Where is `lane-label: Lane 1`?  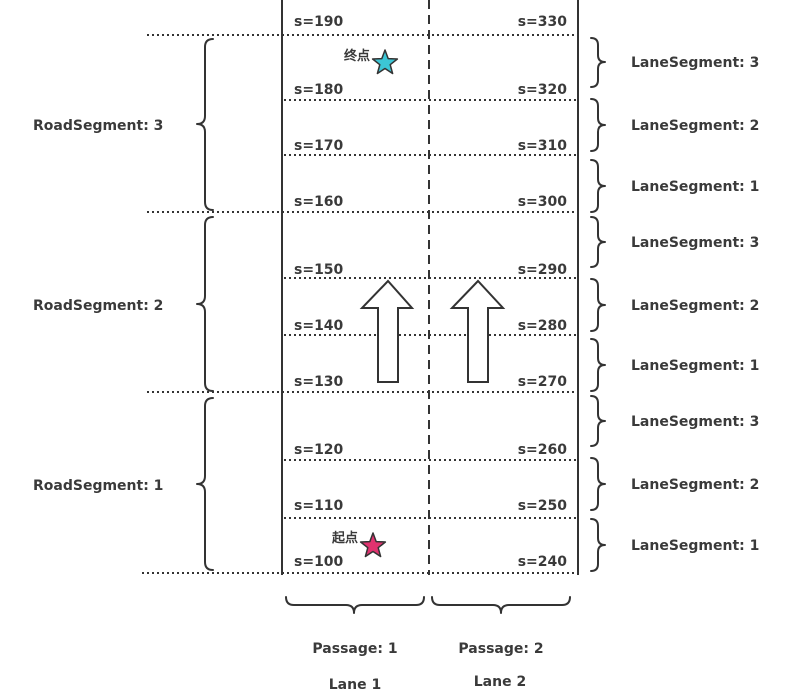
lane-label: Lane 1 is located at coordinates (355, 685).